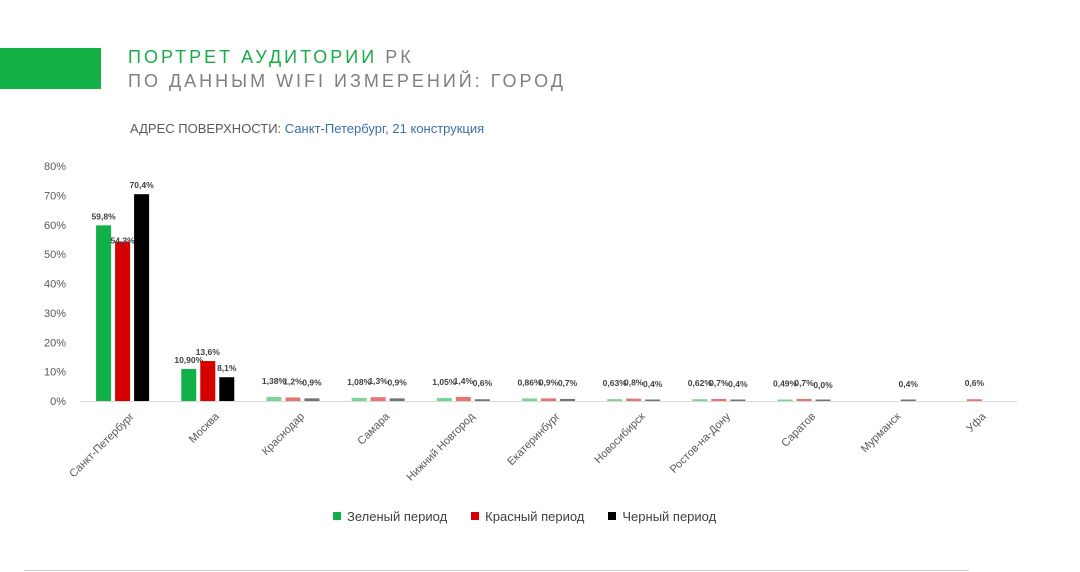  I want to click on data-label: 13,6%, so click(208, 352).